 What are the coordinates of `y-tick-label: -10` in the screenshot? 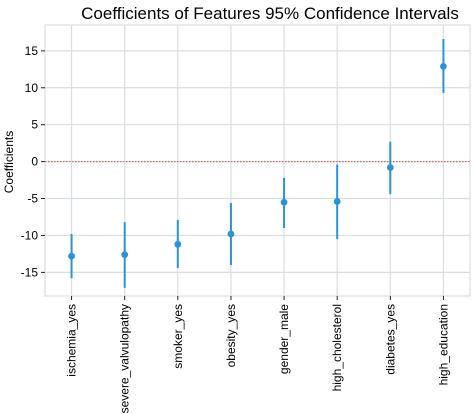 It's located at (30, 235).